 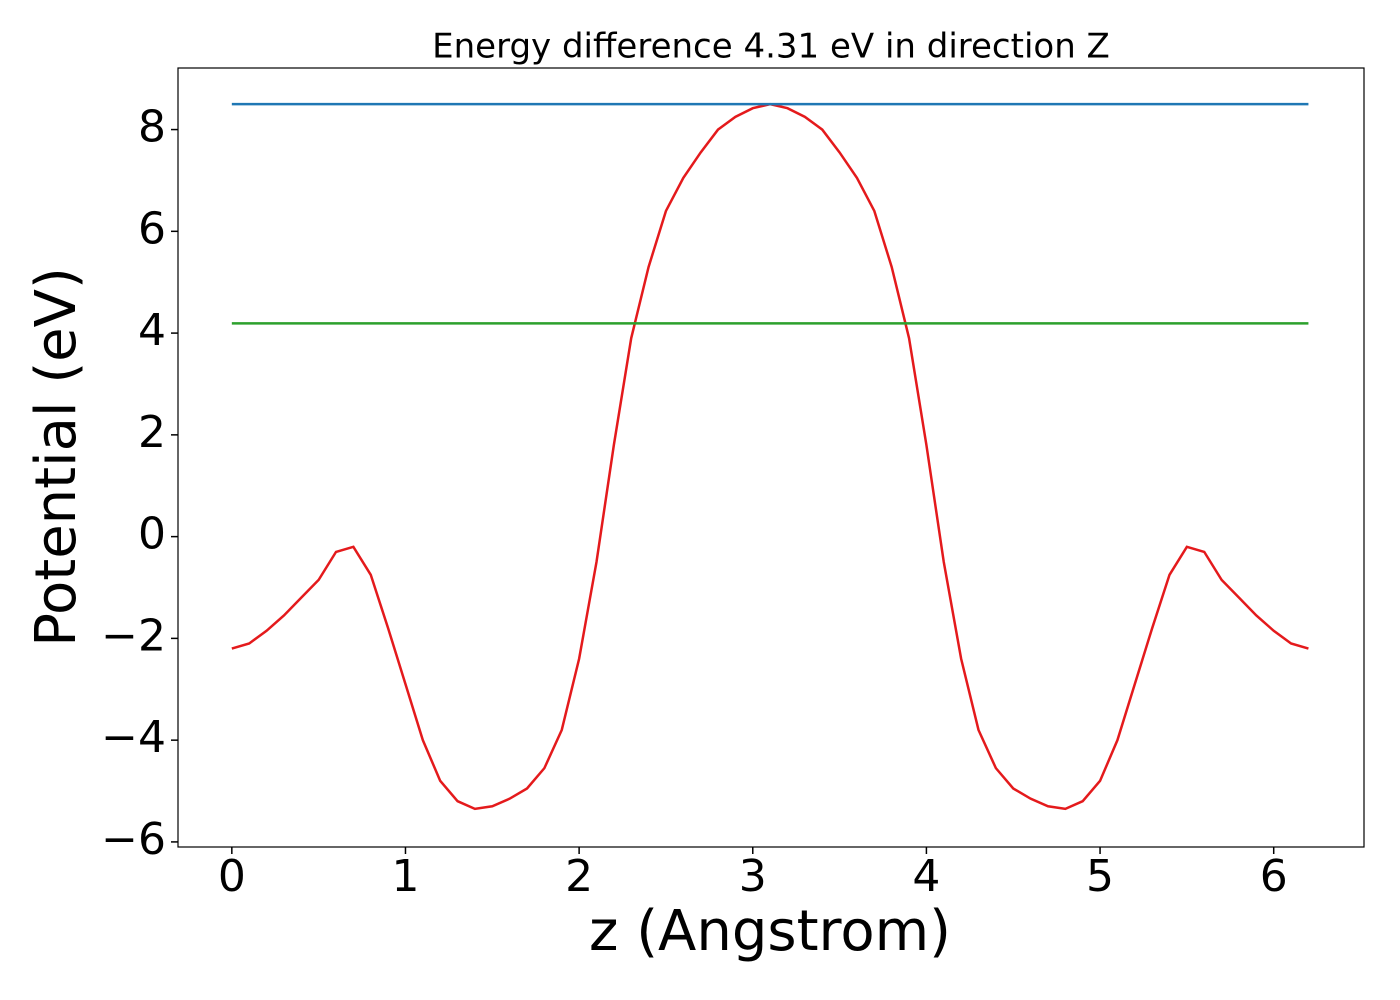 What do you see at coordinates (405, 876) in the screenshot?
I see `x-tick-label: 1` at bounding box center [405, 876].